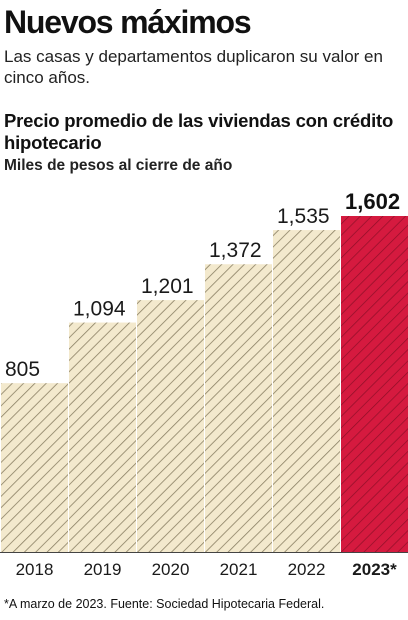  Describe the element at coordinates (307, 569) in the screenshot. I see `tick-label-2022: 2022` at that location.